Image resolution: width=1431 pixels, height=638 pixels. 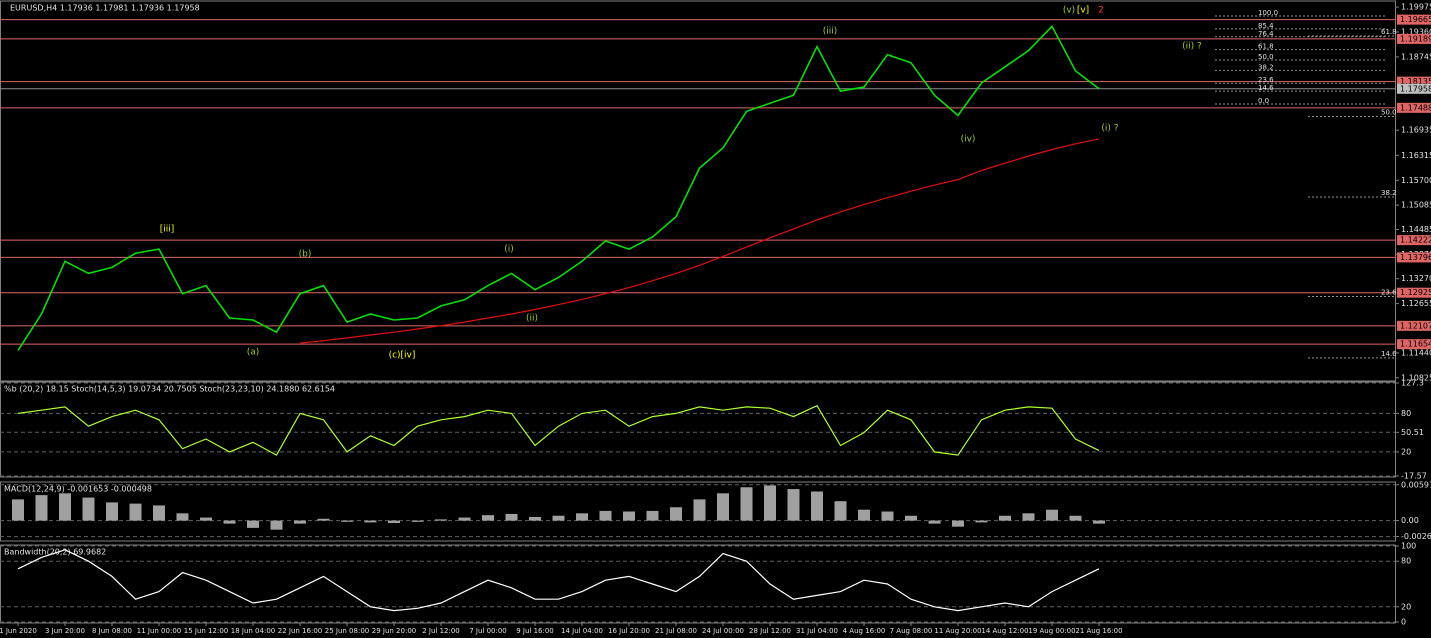 What do you see at coordinates (532, 319) in the screenshot?
I see `wave-label: (ii)` at bounding box center [532, 319].